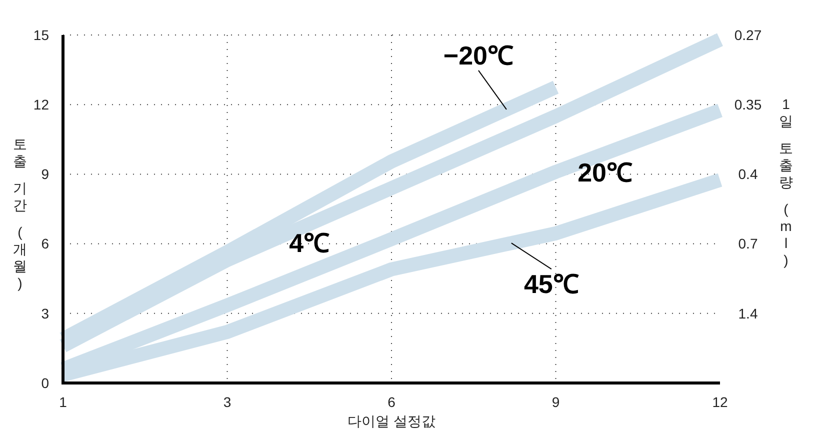 The image size is (816, 430). I want to click on series-label: 4℃, so click(309, 243).